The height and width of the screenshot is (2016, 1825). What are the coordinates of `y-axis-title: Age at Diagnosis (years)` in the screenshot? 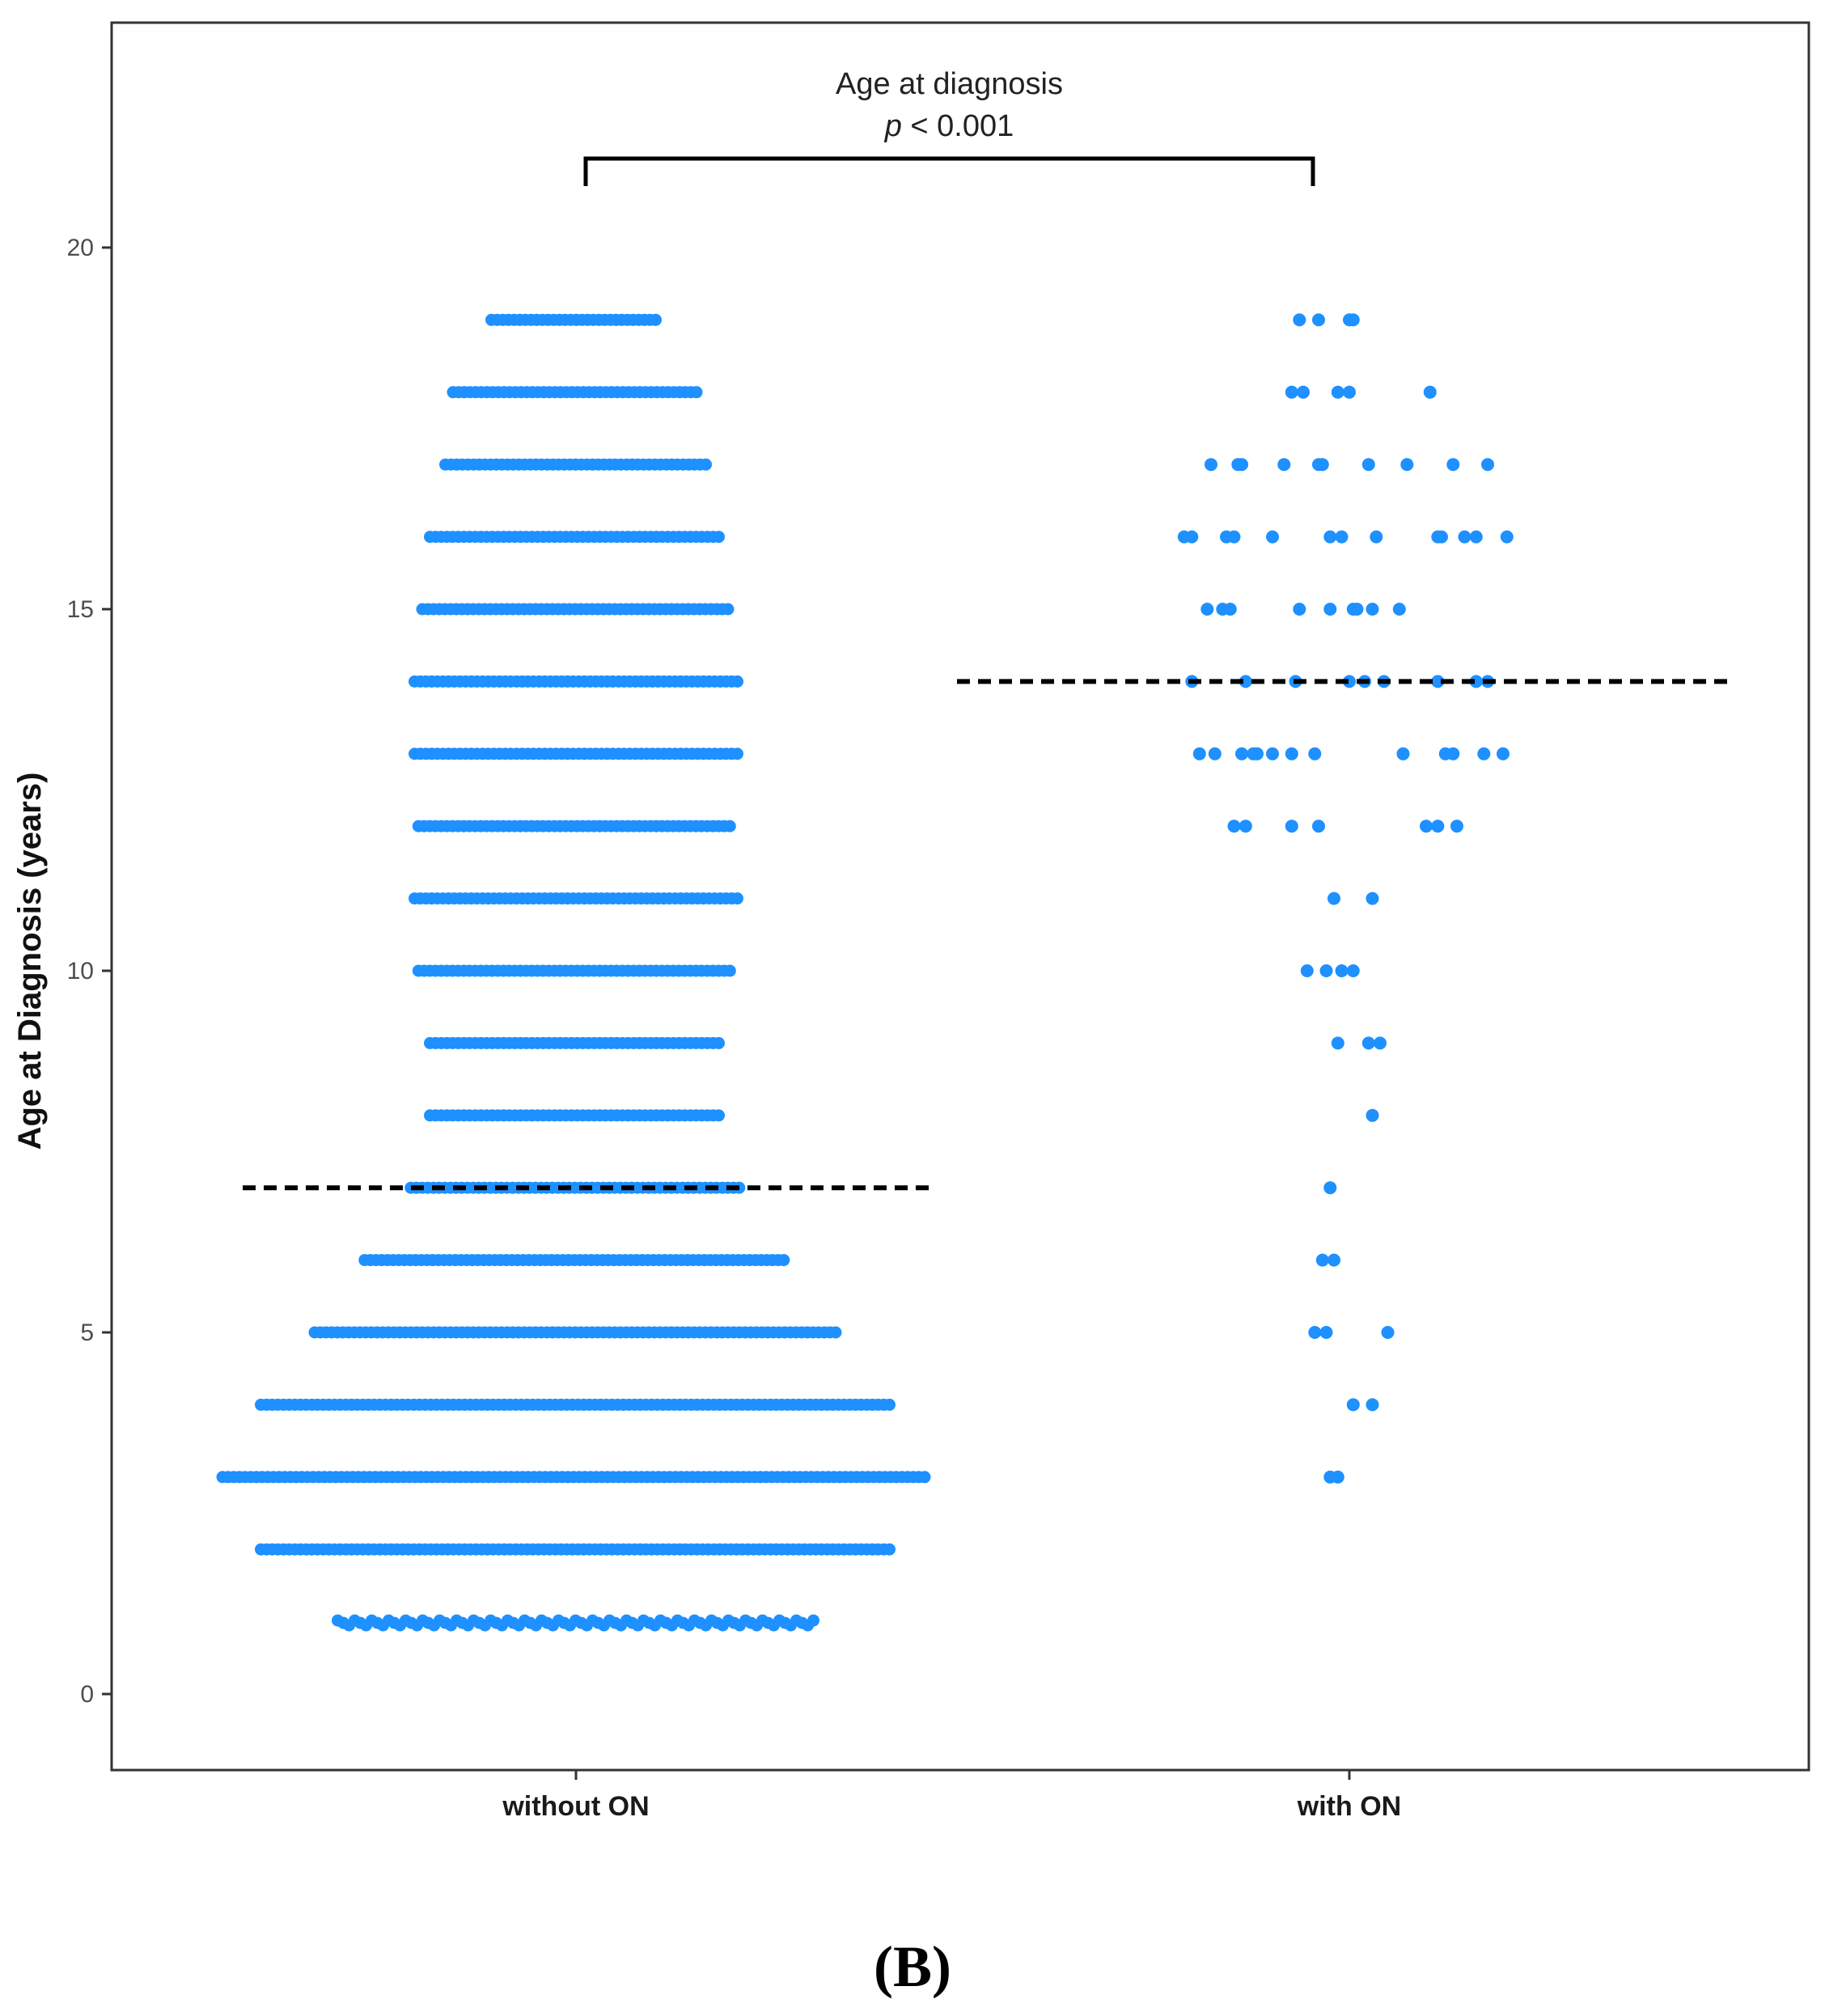 It's located at (30, 962).